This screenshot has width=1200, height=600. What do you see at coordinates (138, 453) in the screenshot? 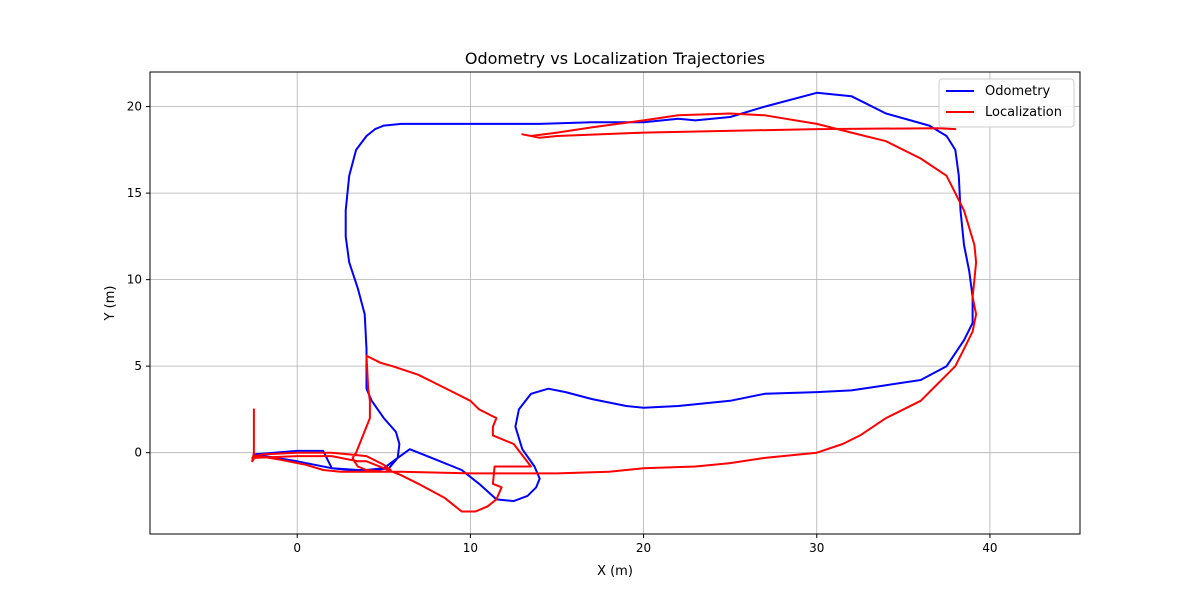
I see `y-tick-label: 0` at bounding box center [138, 453].